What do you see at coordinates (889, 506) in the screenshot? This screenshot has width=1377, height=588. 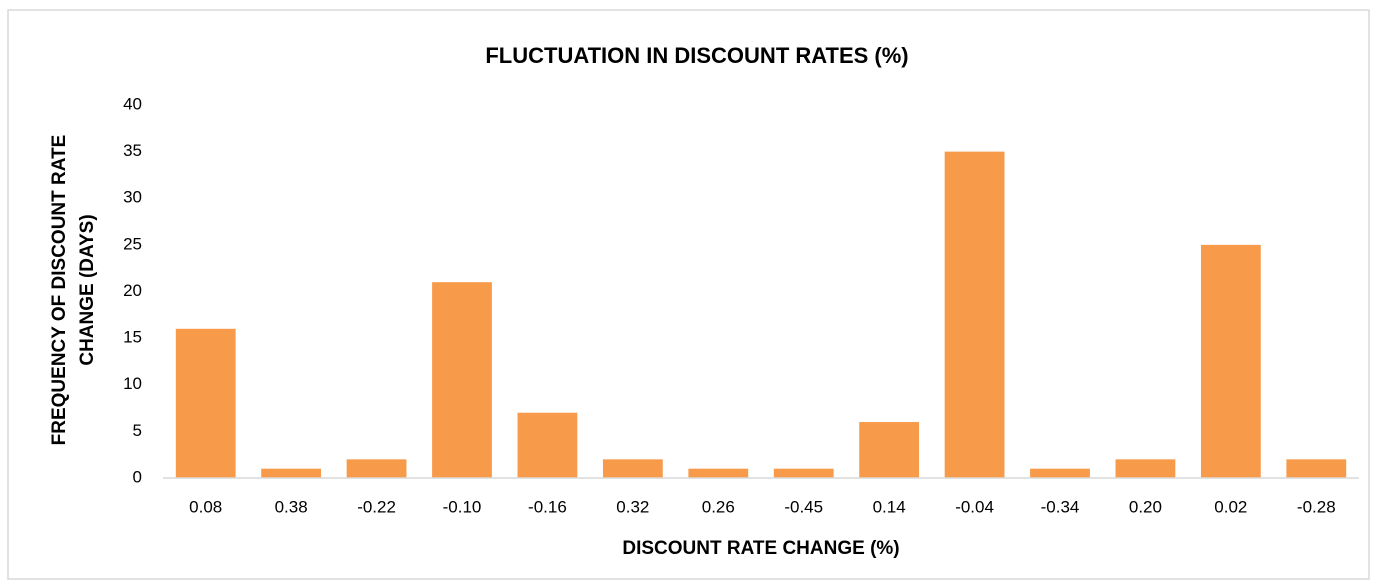 I see `x-tick-label: 0.14` at bounding box center [889, 506].